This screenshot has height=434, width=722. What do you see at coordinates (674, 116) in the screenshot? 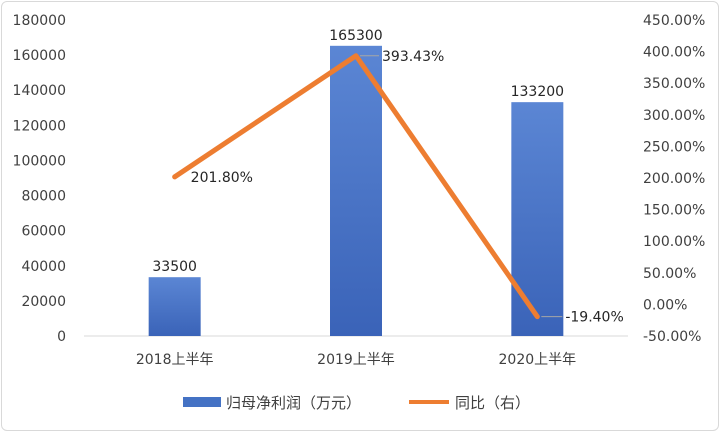
I see `right-tick-label: 300.00%` at bounding box center [674, 116].